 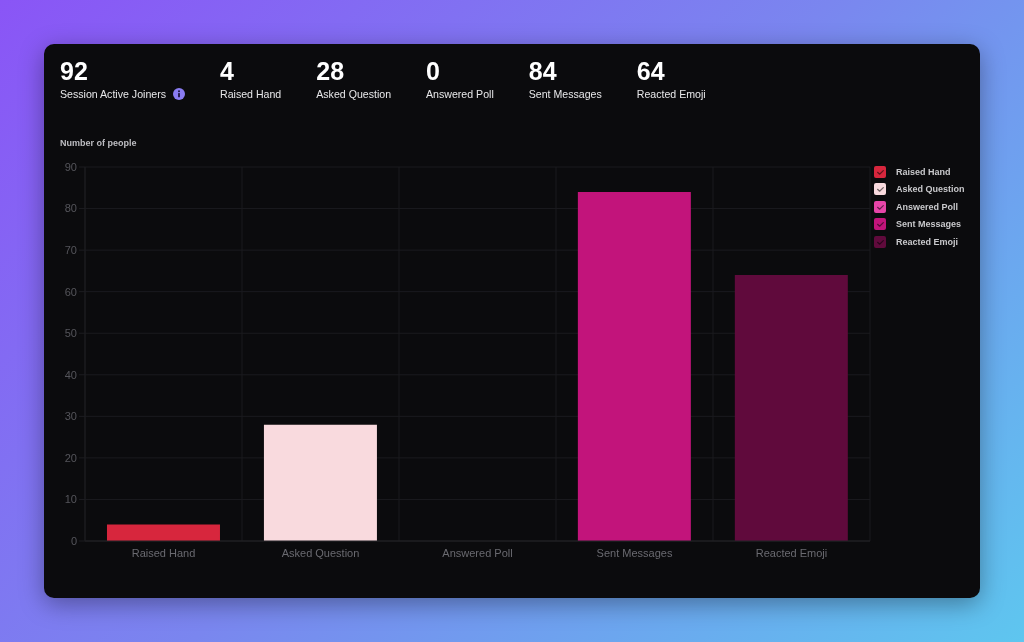 What do you see at coordinates (73, 540) in the screenshot?
I see `y-tick-label: 0` at bounding box center [73, 540].